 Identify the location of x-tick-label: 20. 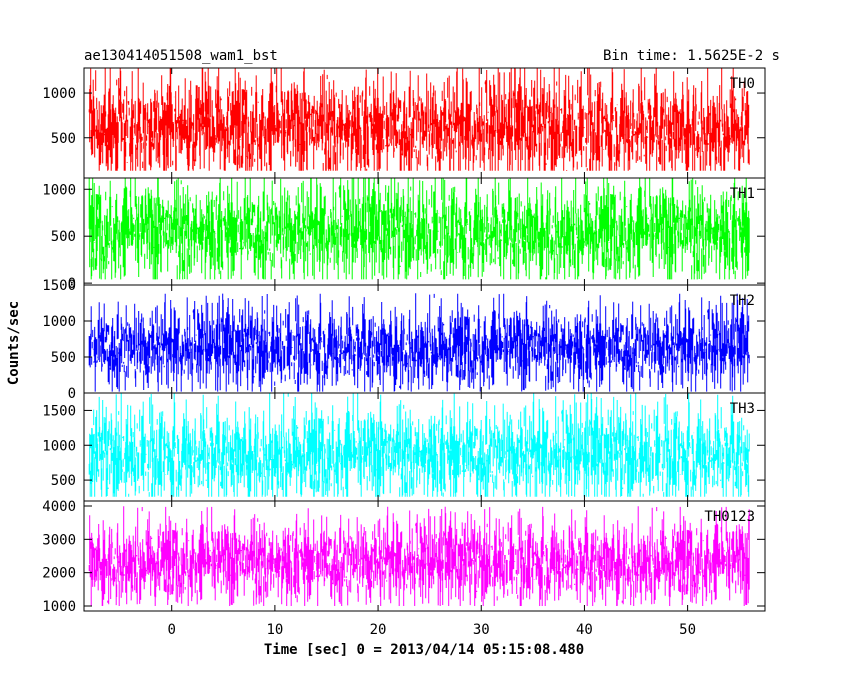
(378, 630).